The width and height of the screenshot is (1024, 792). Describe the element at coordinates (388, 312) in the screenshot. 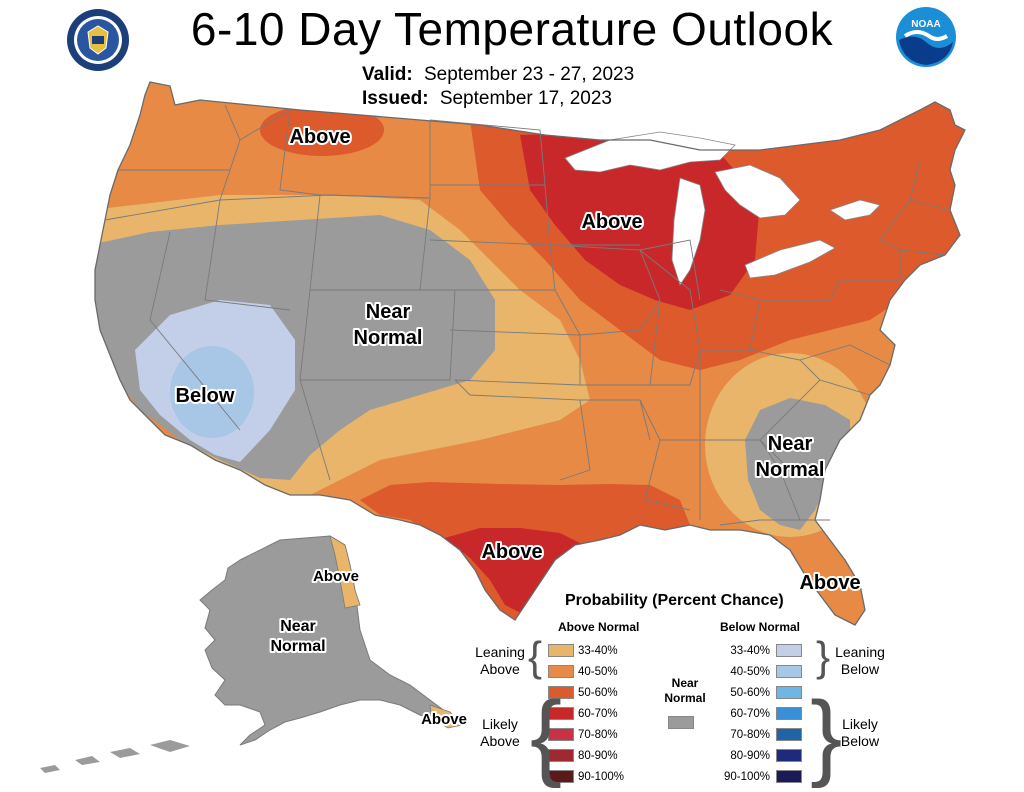

I see `label-near-normal-west-line1: Near` at that location.